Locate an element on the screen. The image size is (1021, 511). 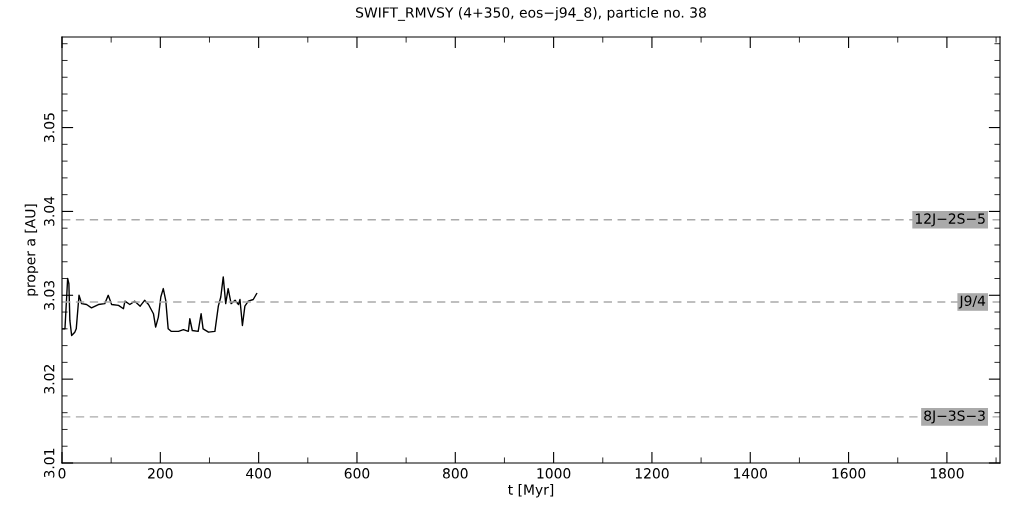
ref-line-label: J9/4 is located at coordinates (972, 302).